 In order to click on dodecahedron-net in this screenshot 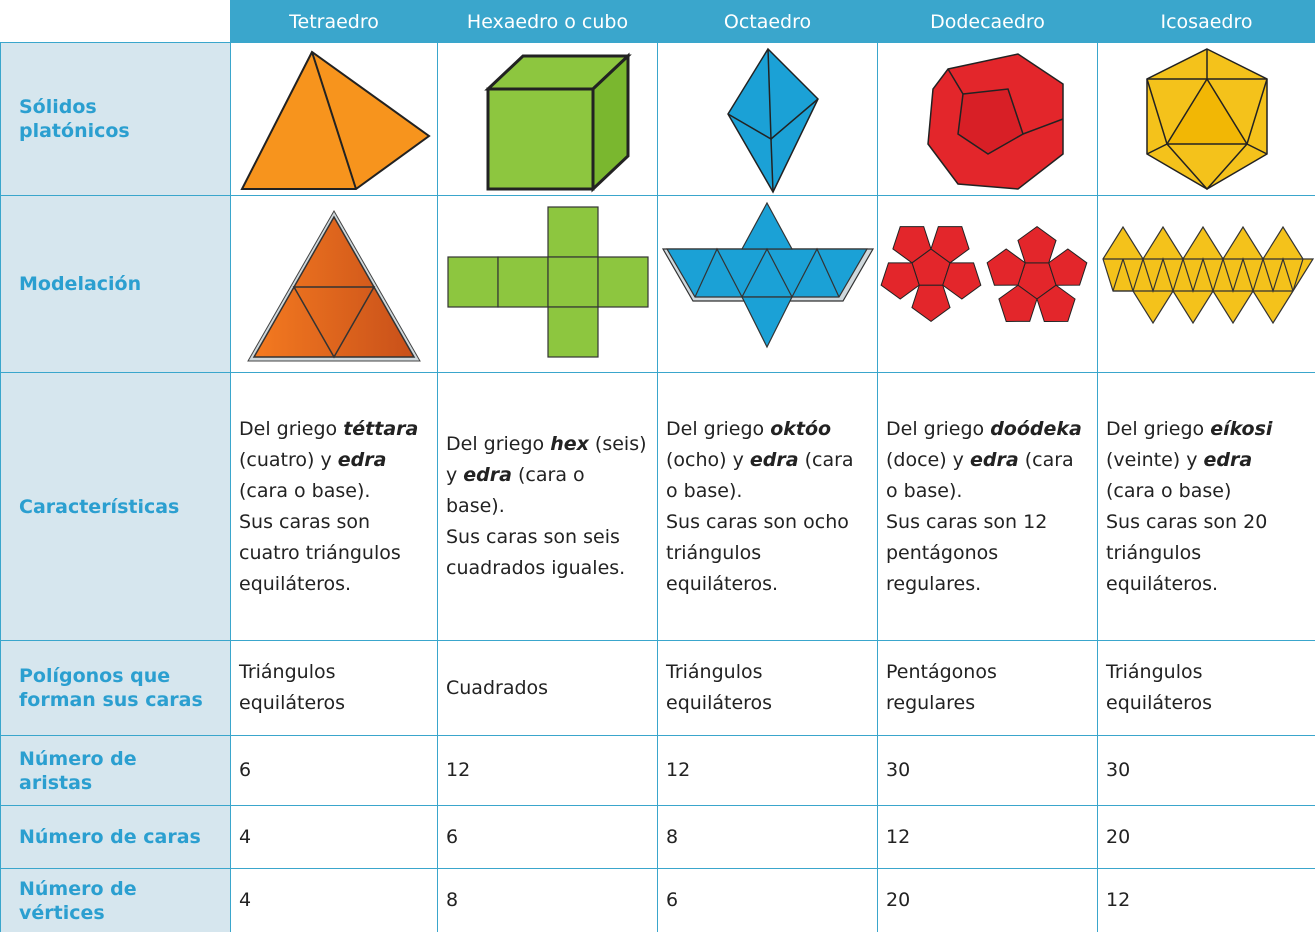, I will do `click(985, 271)`.